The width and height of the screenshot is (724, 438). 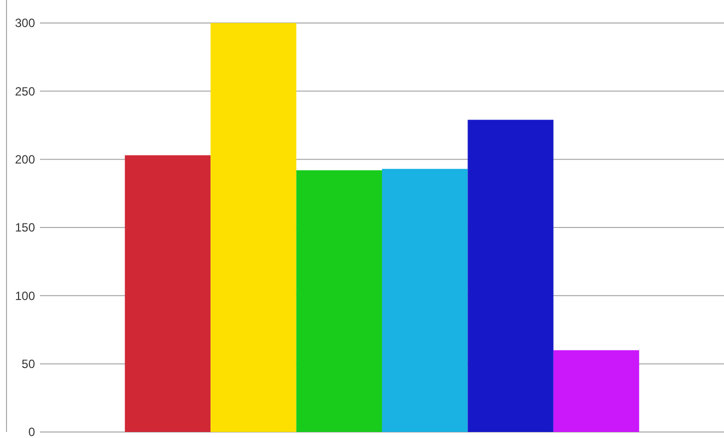 I want to click on y-tick-label: 0, so click(x=32, y=431).